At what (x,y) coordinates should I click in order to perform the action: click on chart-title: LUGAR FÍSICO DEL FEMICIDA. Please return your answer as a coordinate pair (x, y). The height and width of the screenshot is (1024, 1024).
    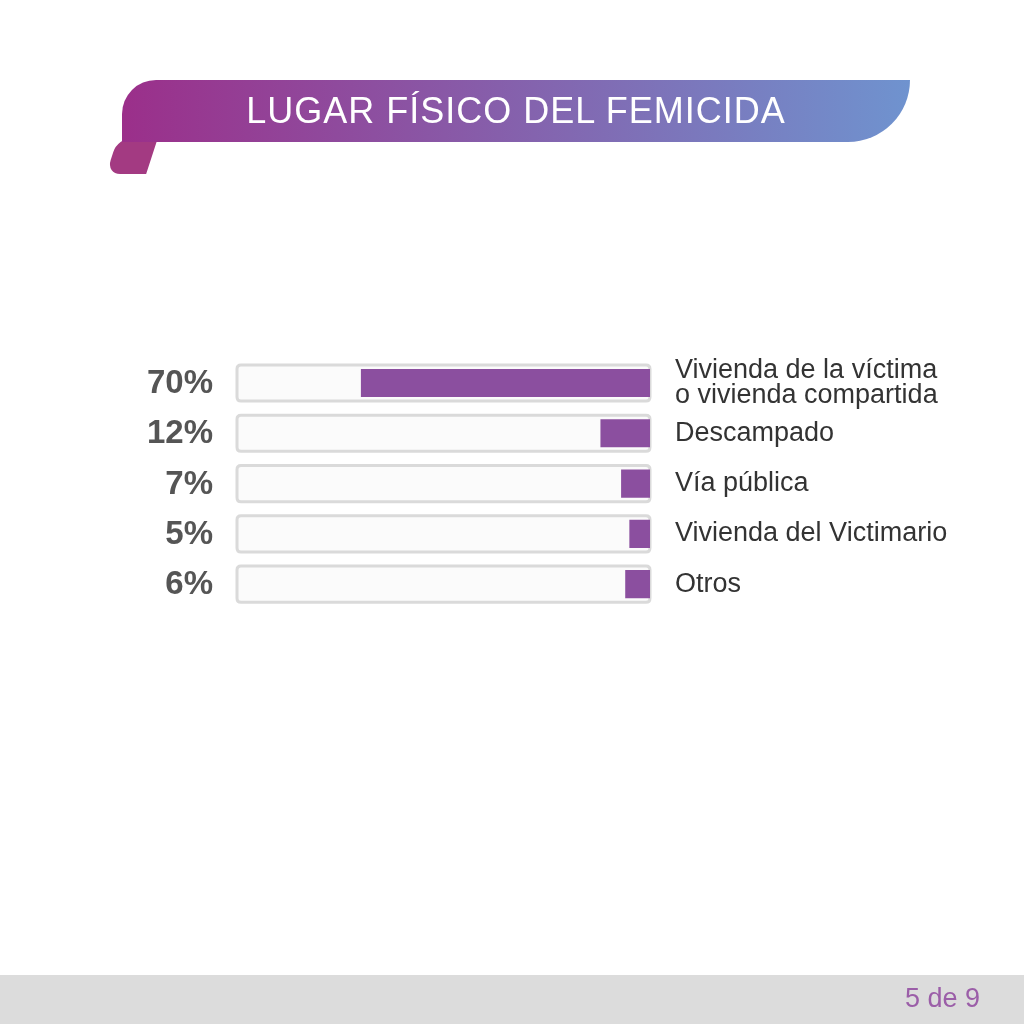
    Looking at the image, I should click on (516, 111).